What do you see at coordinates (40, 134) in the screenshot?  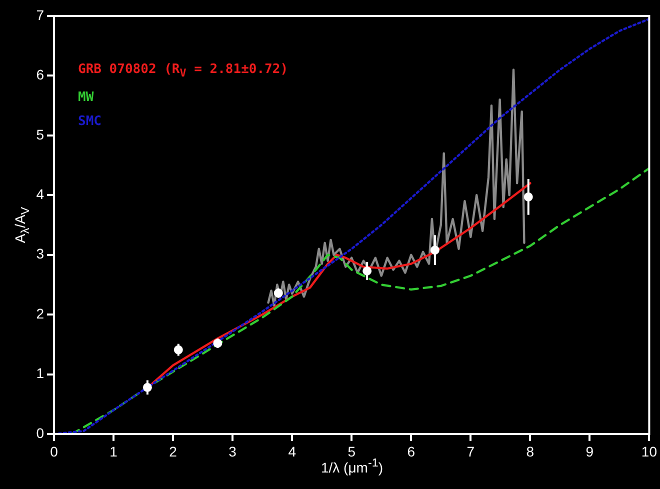 I see `y-tick-label: 5` at bounding box center [40, 134].